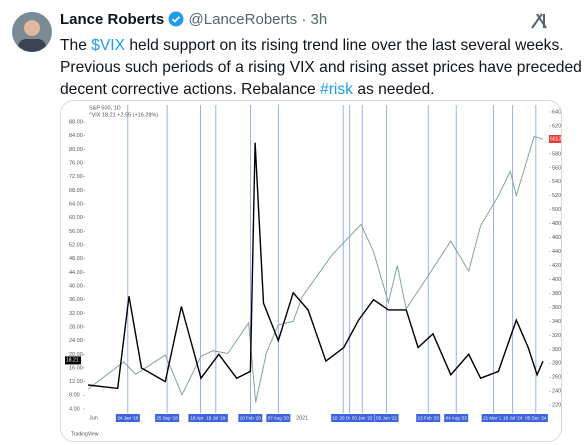  I want to click on y2-tick-label: 4000.00, so click(556, 280).